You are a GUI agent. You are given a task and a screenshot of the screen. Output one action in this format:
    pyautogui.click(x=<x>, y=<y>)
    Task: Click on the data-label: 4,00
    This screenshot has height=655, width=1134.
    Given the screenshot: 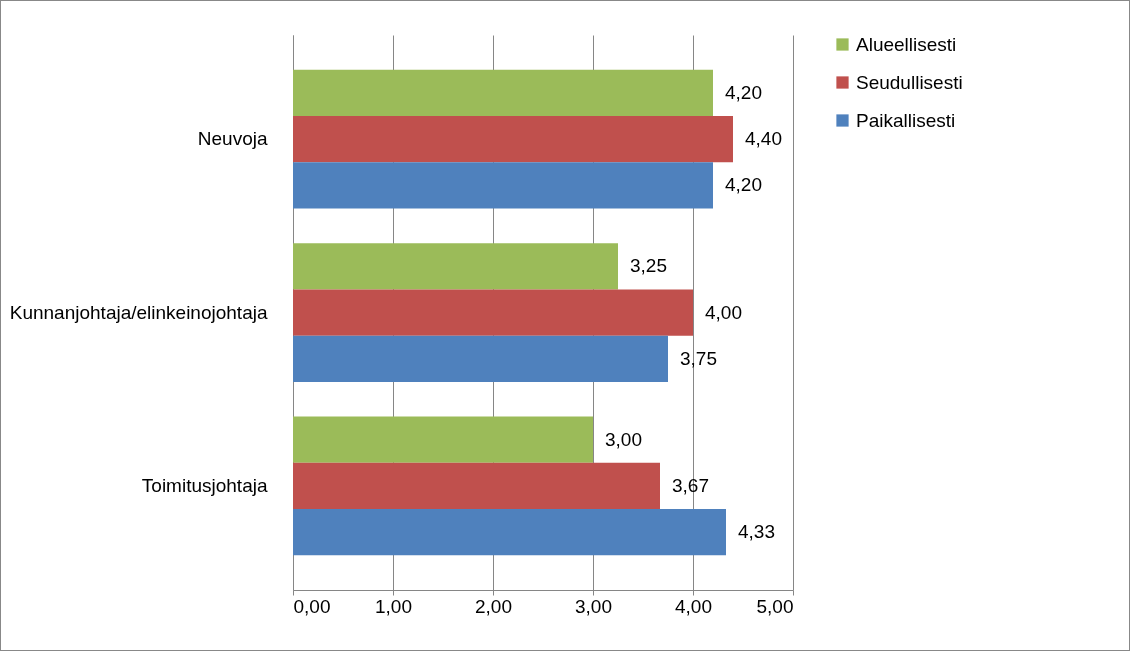 What is the action you would take?
    pyautogui.click(x=723, y=312)
    